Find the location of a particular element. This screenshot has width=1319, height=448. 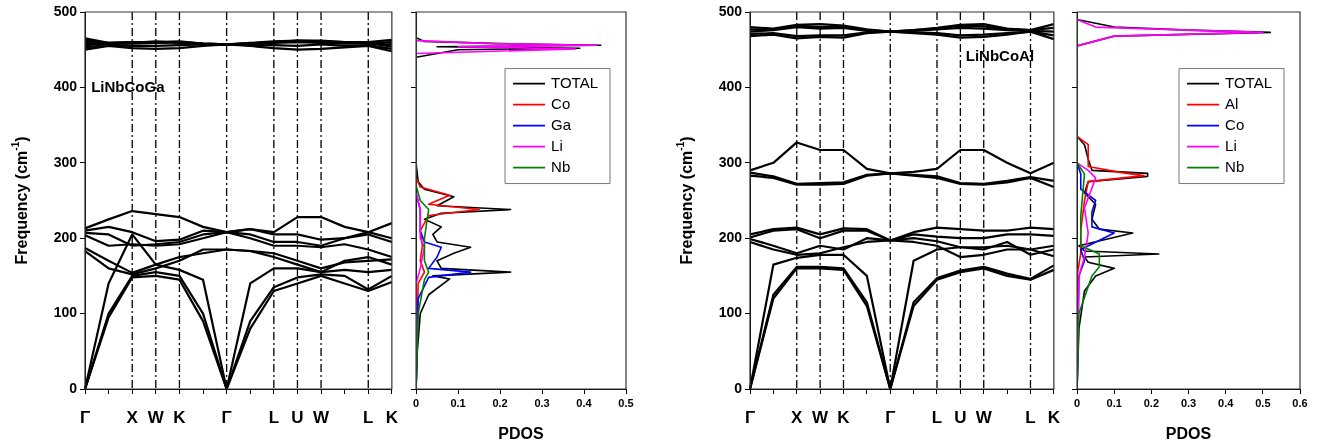

x-tick-label: 0.6 is located at coordinates (1300, 402).